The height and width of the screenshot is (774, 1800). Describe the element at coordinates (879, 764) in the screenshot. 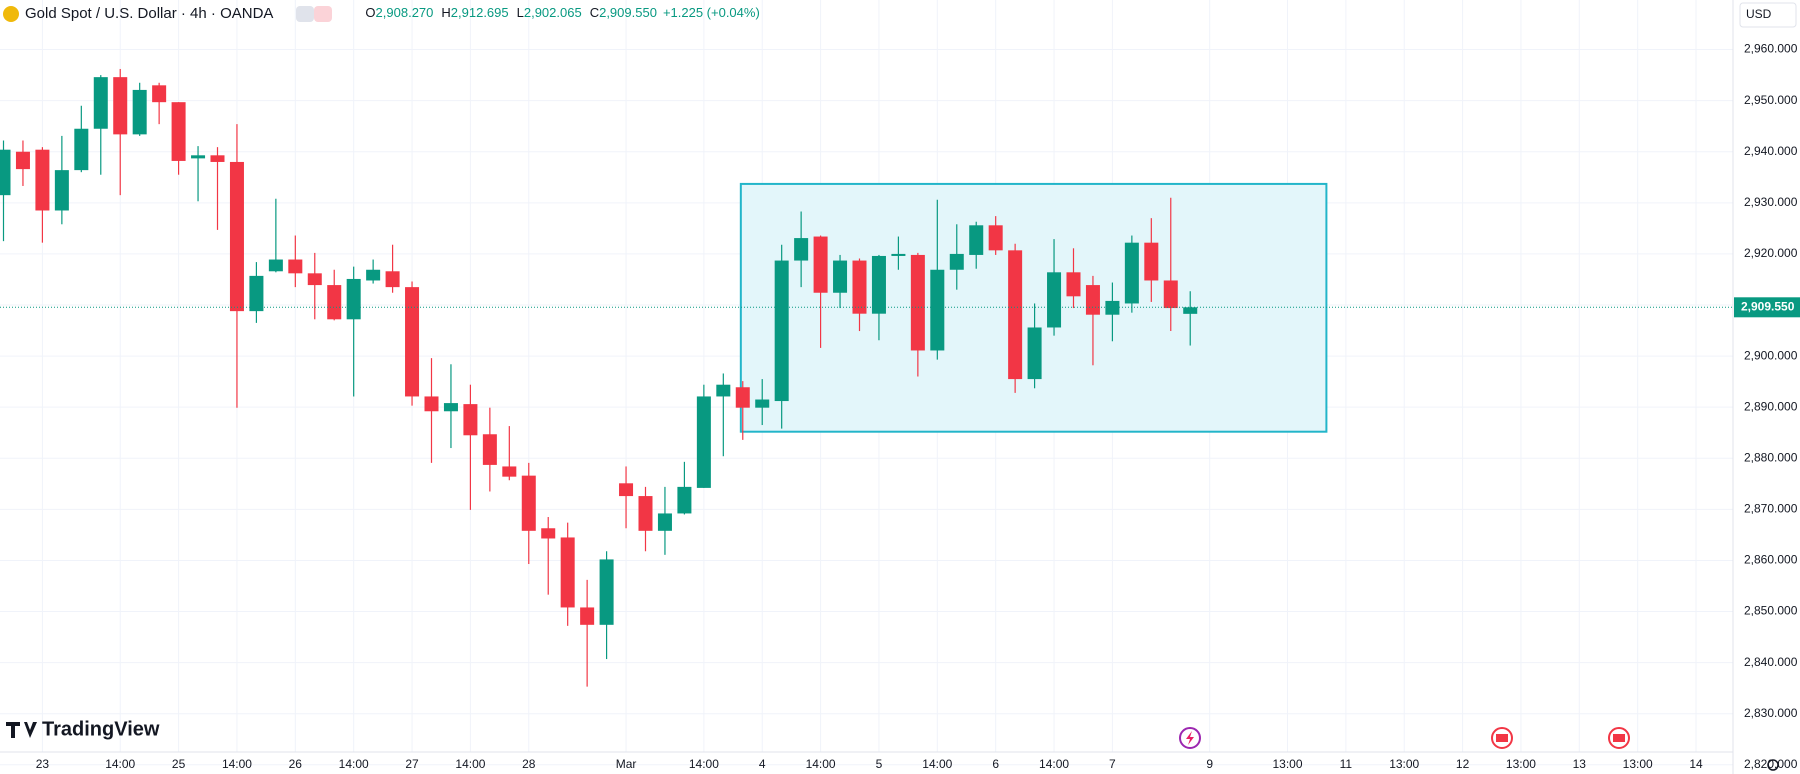

I see `x-tick-label: 5` at that location.